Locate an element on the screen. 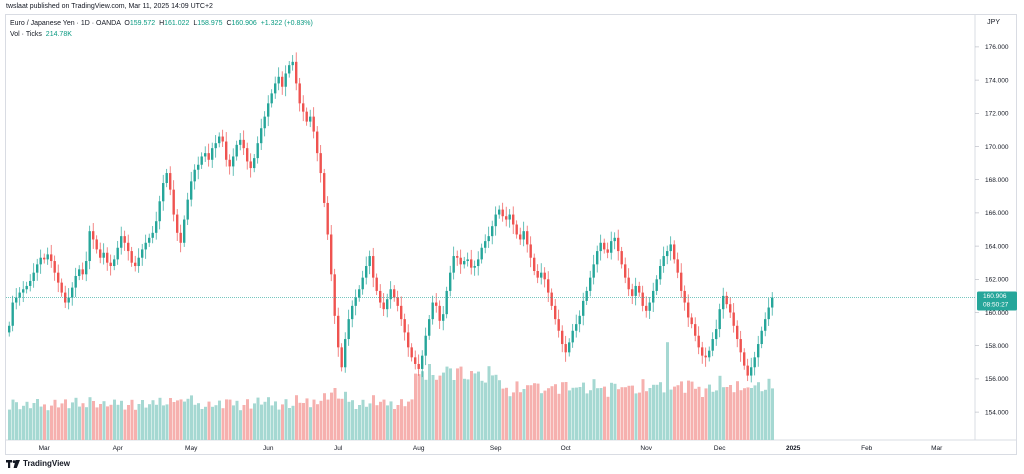  currency-label: JPY is located at coordinates (993, 22).